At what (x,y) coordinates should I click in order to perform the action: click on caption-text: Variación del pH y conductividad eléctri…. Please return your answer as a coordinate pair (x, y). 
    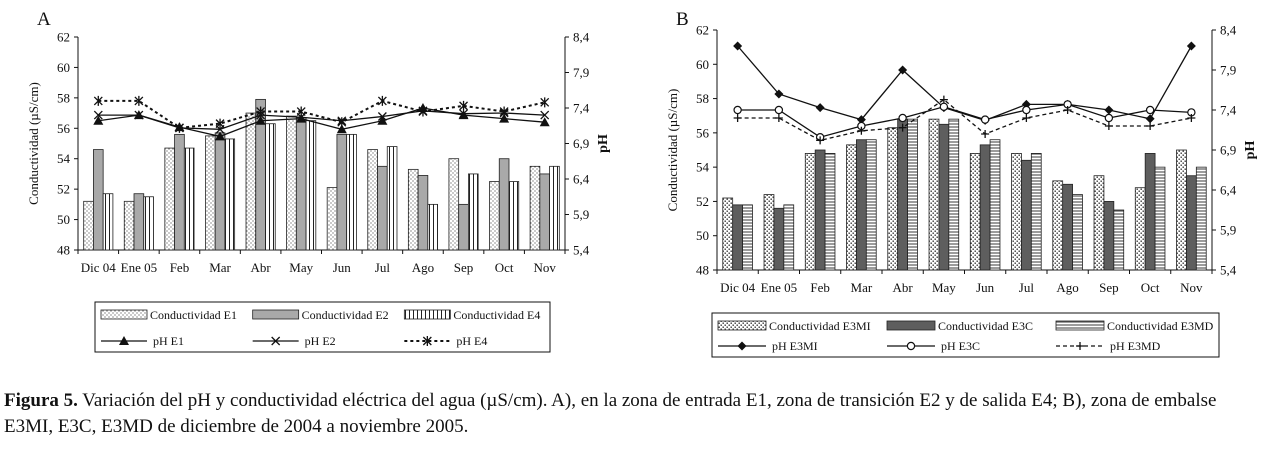
    Looking at the image, I should click on (610, 413).